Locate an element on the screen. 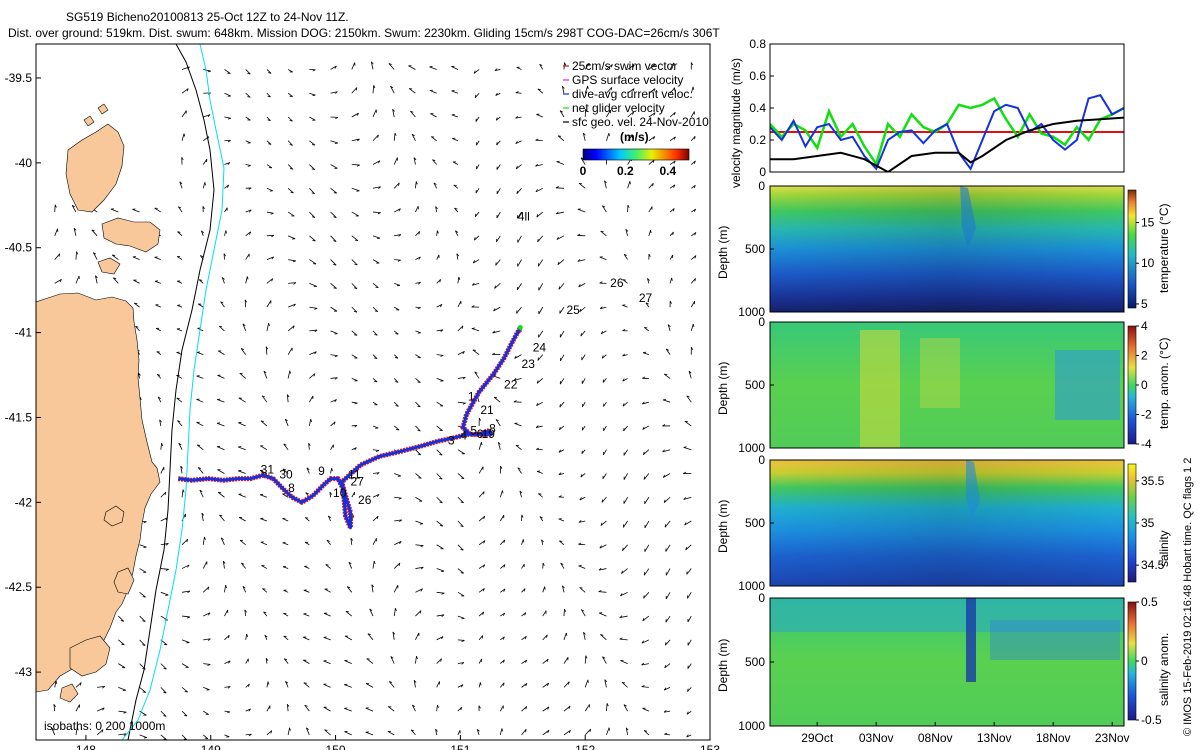 The width and height of the screenshot is (1200, 750). isobath-200m is located at coordinates (171, 392).